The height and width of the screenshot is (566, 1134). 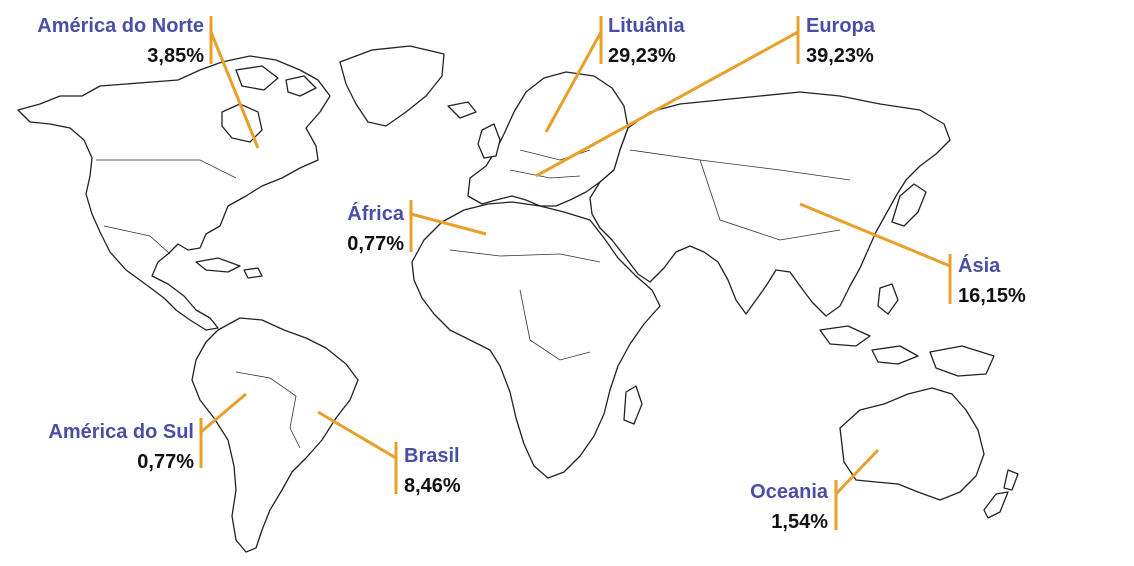 I want to click on cuba-landmass, so click(x=218, y=265).